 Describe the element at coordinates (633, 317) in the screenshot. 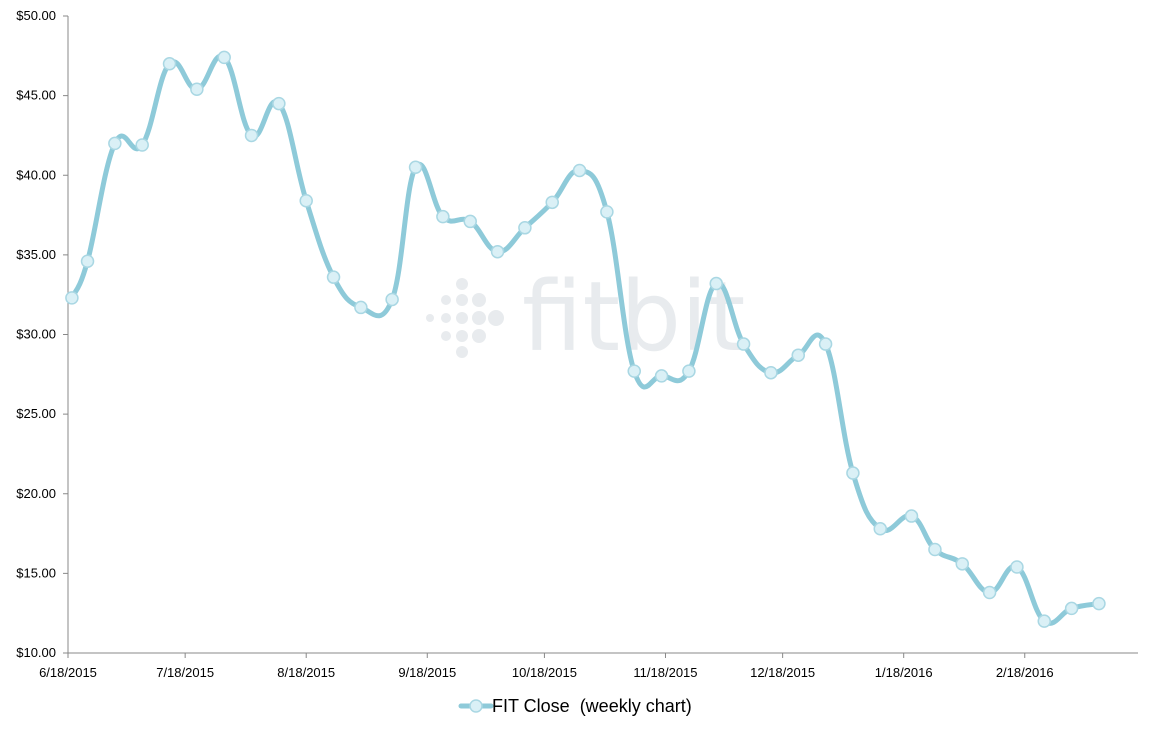

I see `watermark-text: fitbit` at that location.